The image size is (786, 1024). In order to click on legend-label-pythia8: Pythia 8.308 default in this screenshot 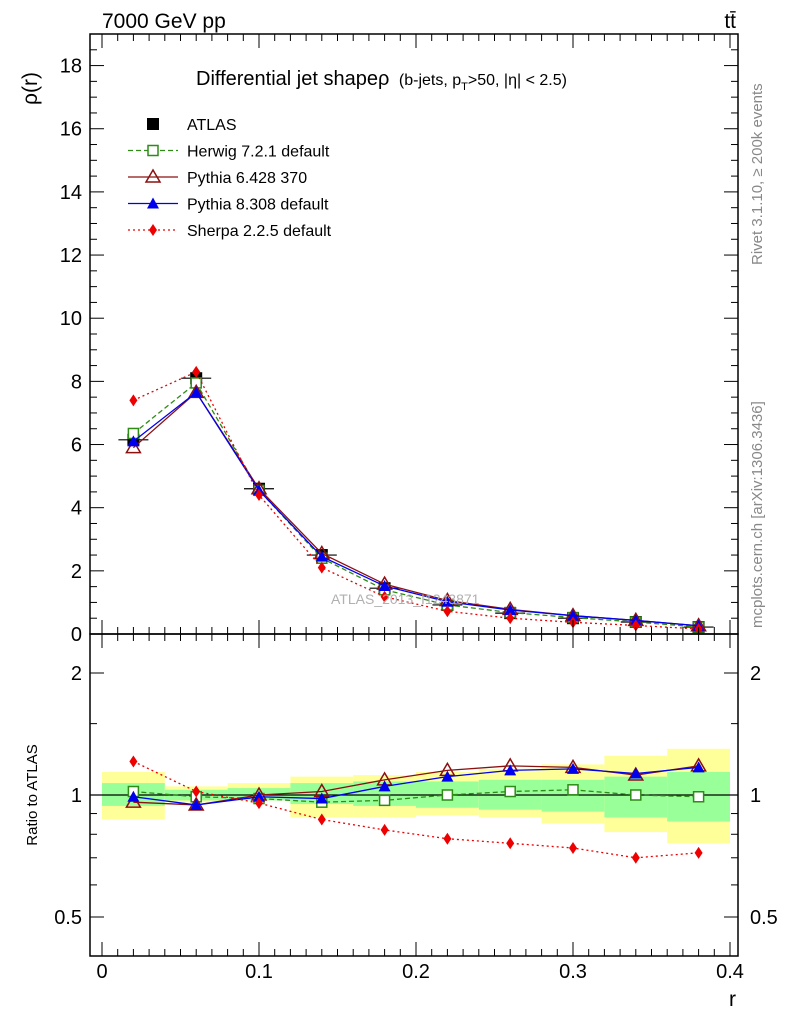, I will do `click(258, 205)`.